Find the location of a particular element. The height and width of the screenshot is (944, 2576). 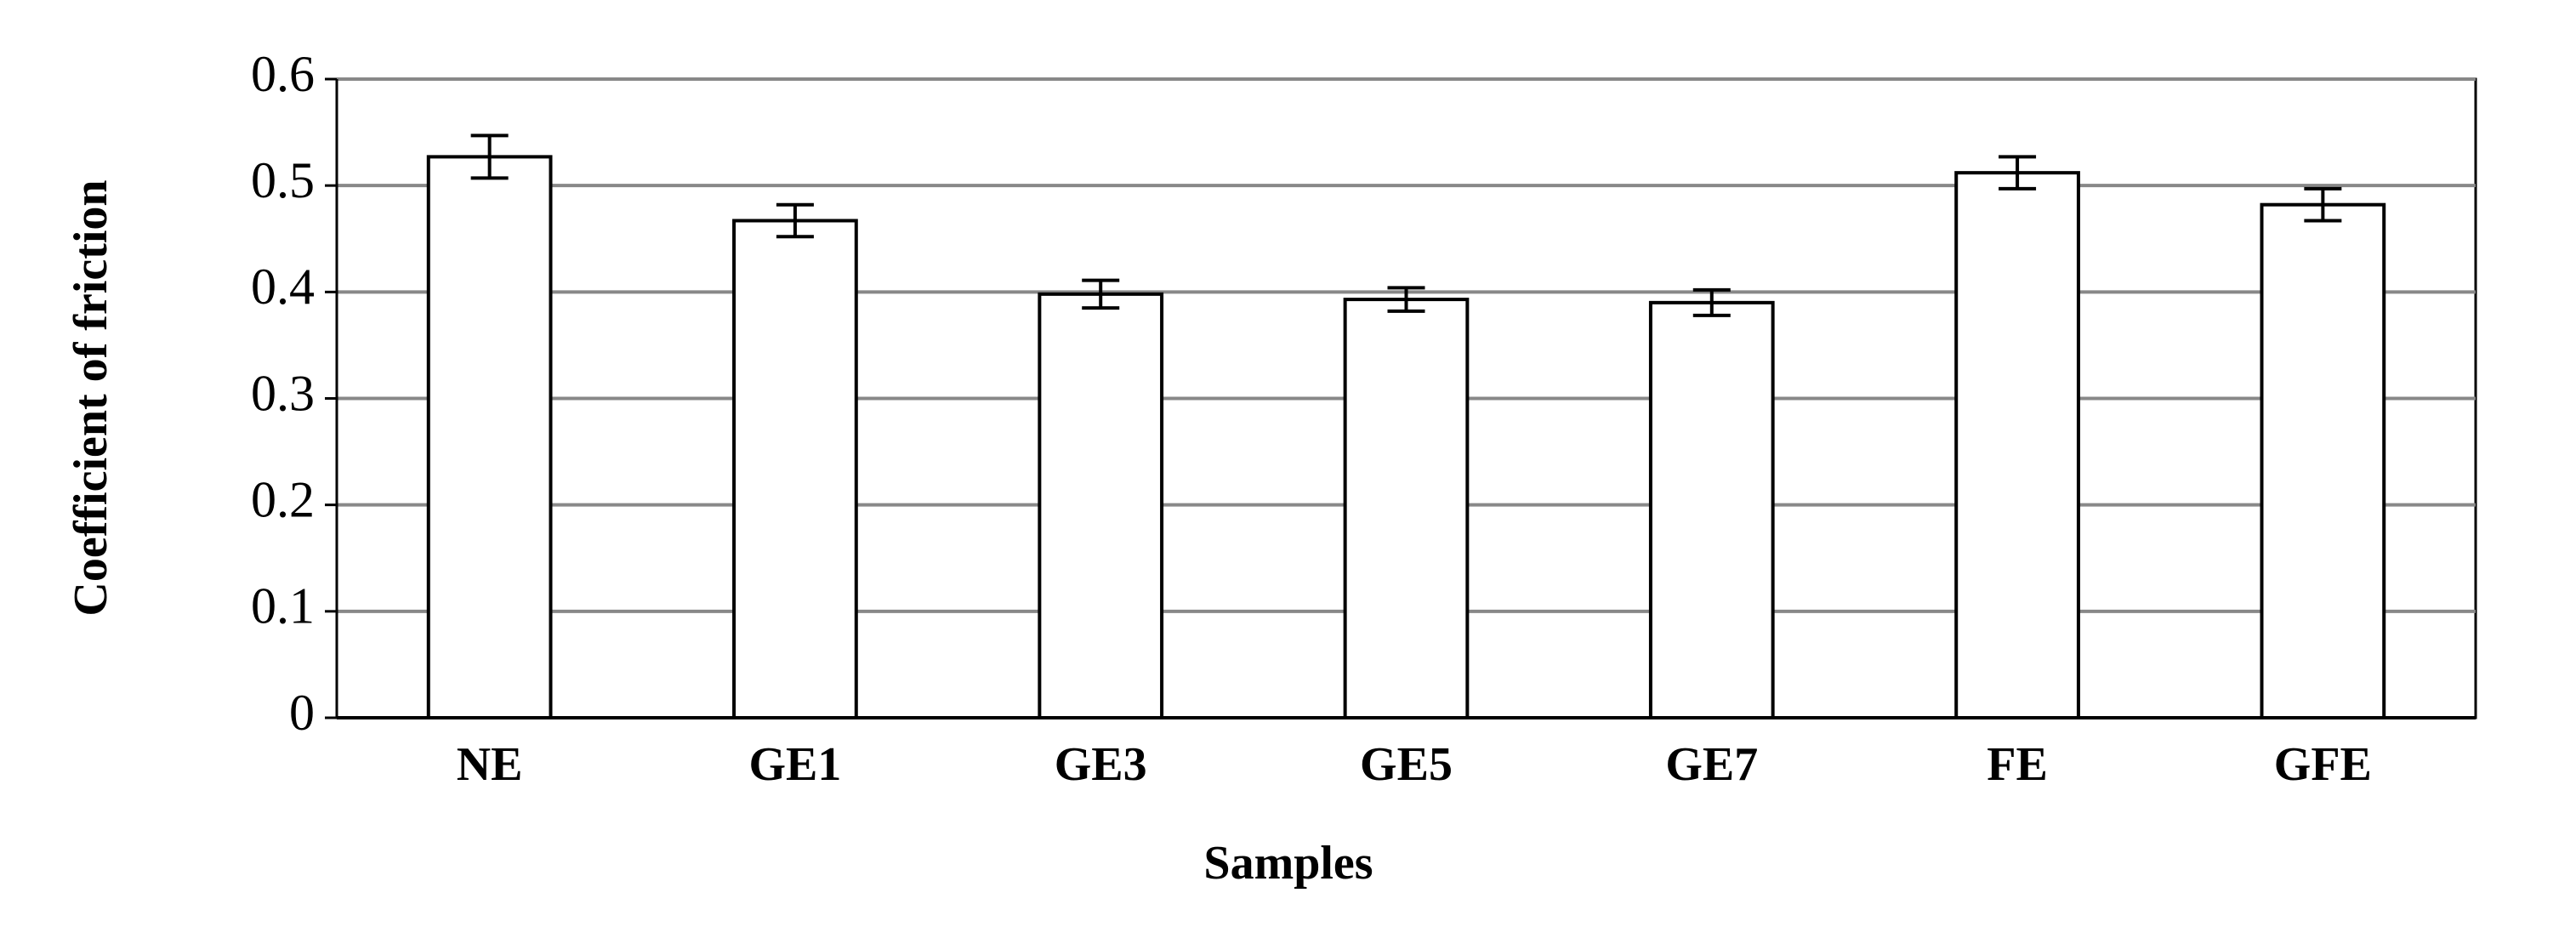

x-tick-label: NE is located at coordinates (490, 764).